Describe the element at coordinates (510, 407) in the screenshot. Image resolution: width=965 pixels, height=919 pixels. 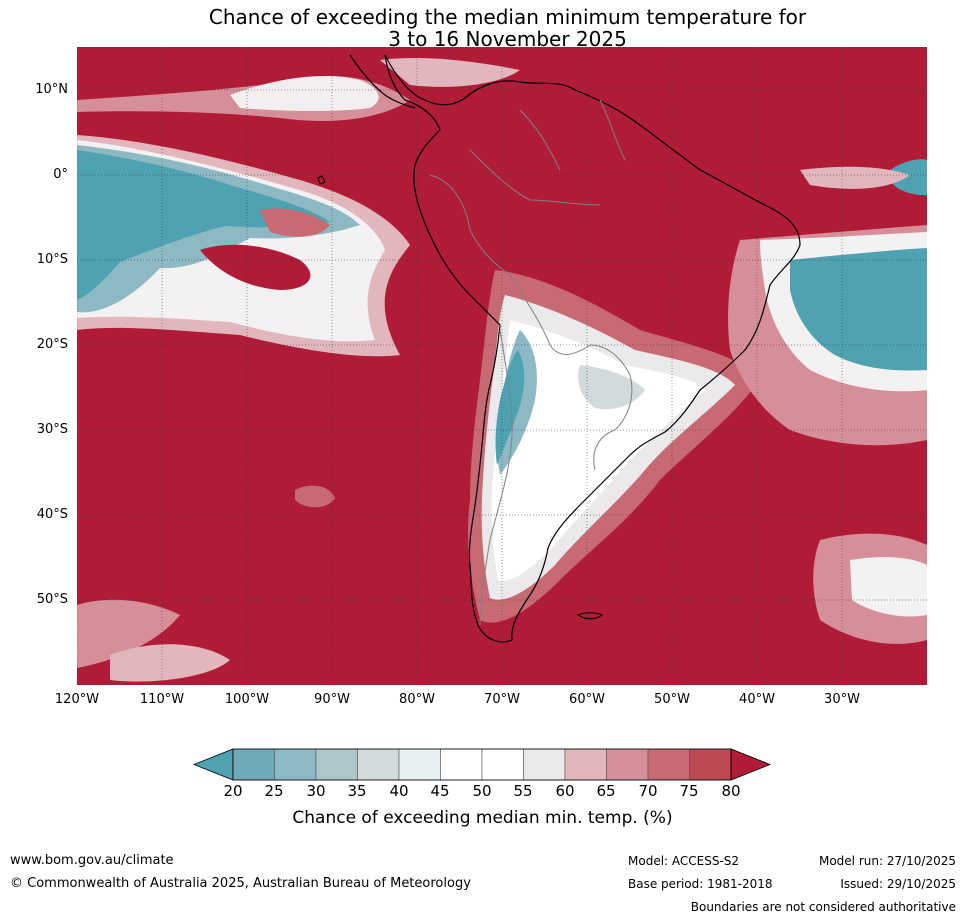
I see `field-sa-andes-darkblue` at that location.